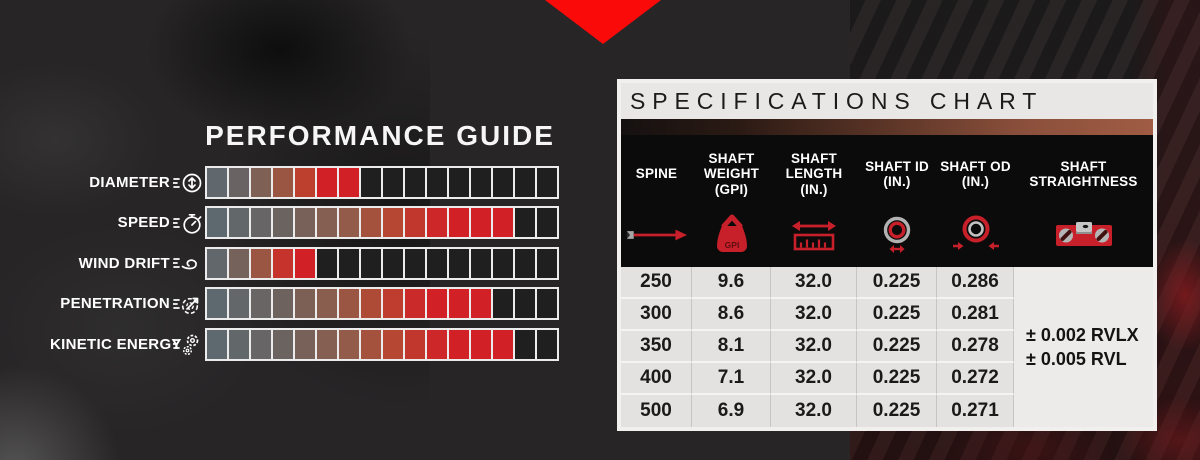  Describe the element at coordinates (731, 379) in the screenshot. I see `spec-cell: 7.1` at that location.